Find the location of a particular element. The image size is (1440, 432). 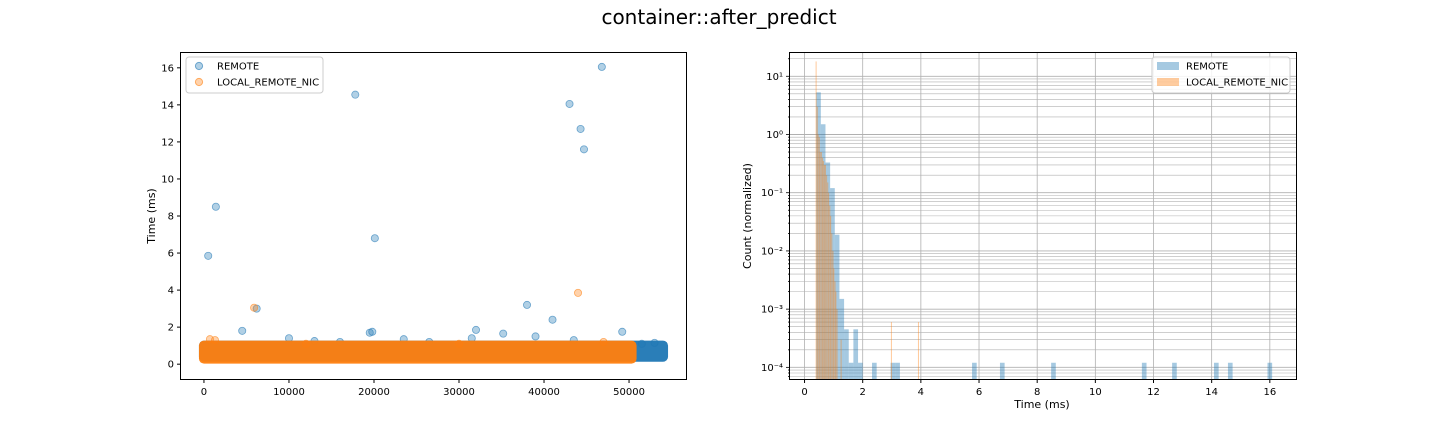

histogram-y-tick-label: 10⁻² is located at coordinates (772, 251).